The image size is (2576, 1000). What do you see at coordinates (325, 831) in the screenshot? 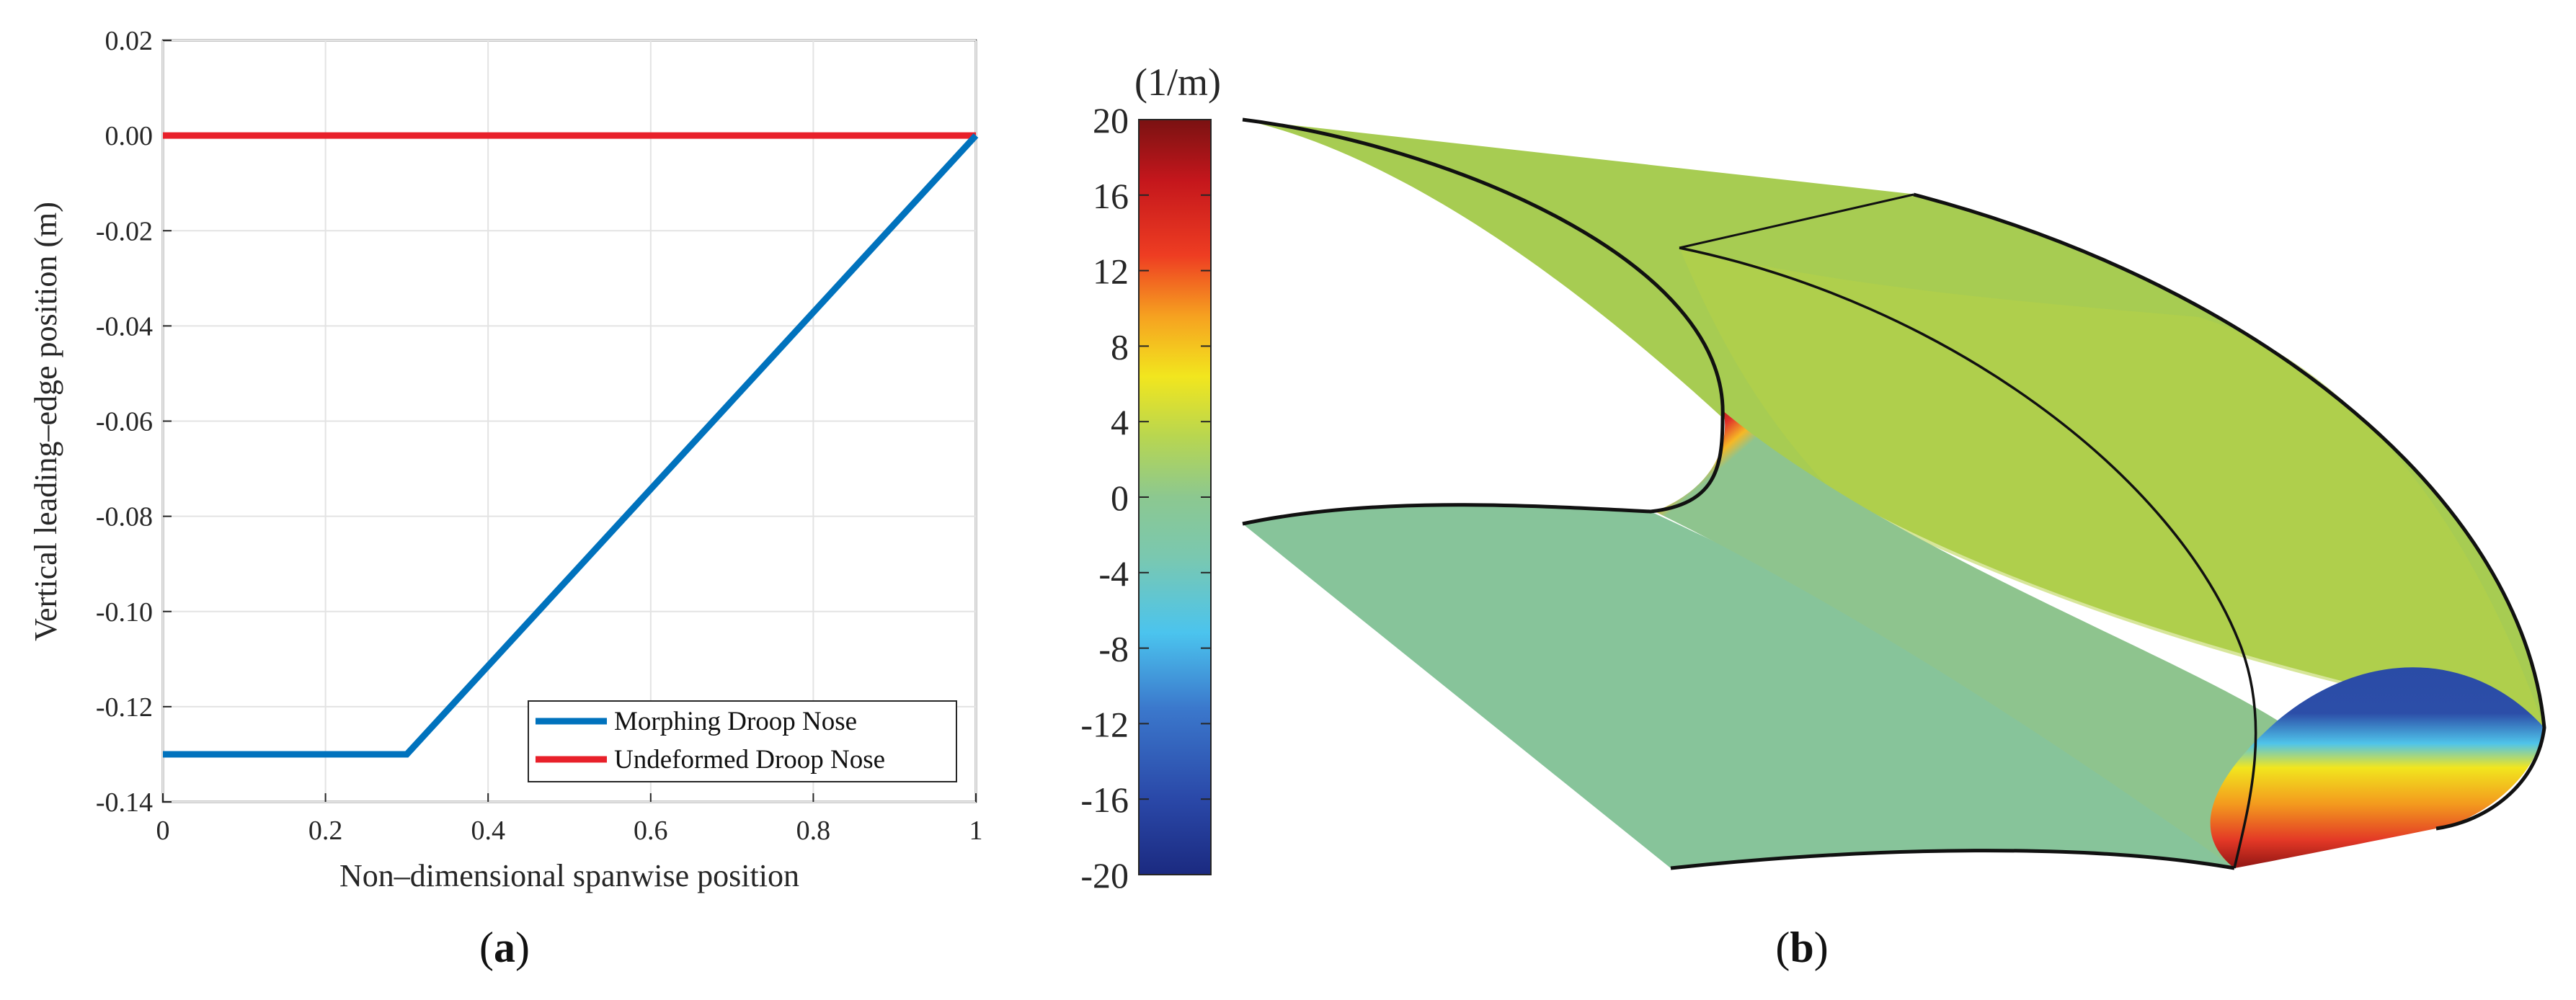
I see `x-tick-label: 0.2` at bounding box center [325, 831].